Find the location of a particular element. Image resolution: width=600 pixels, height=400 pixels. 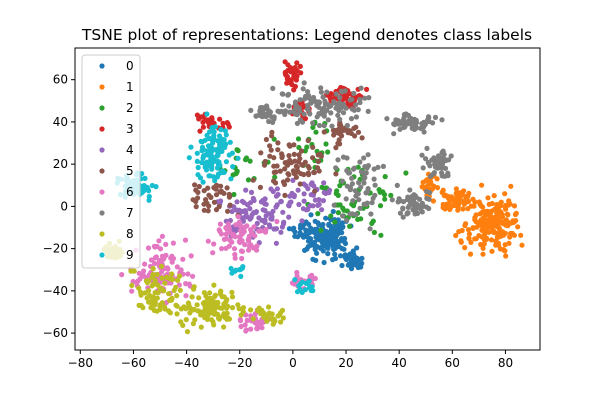

x-tick-label: 40 is located at coordinates (399, 363).